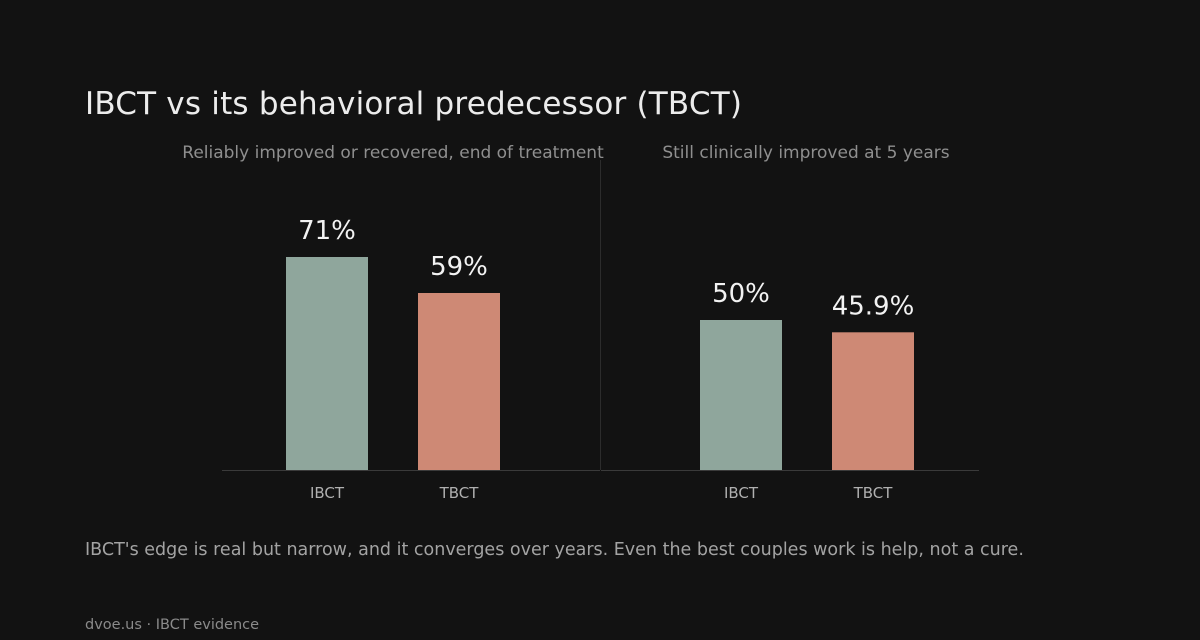 This screenshot has width=1200, height=640. I want to click on data-label: 71%, so click(327, 231).